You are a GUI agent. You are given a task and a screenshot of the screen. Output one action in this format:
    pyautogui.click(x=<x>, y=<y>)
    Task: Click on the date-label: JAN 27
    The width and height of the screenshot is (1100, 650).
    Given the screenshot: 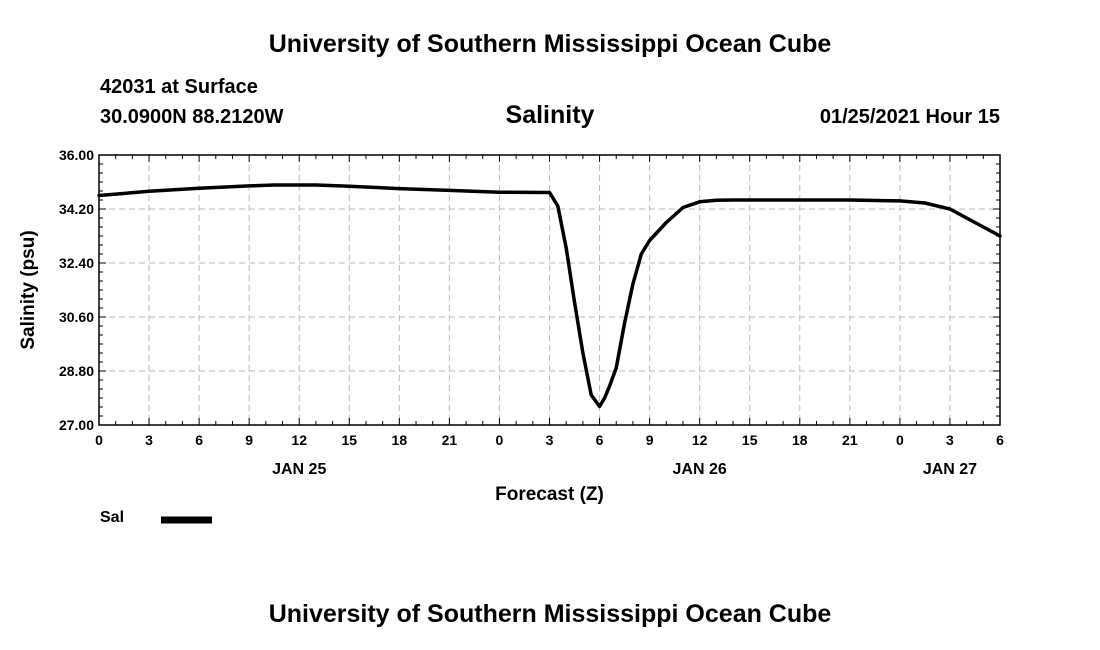 What is the action you would take?
    pyautogui.click(x=950, y=469)
    